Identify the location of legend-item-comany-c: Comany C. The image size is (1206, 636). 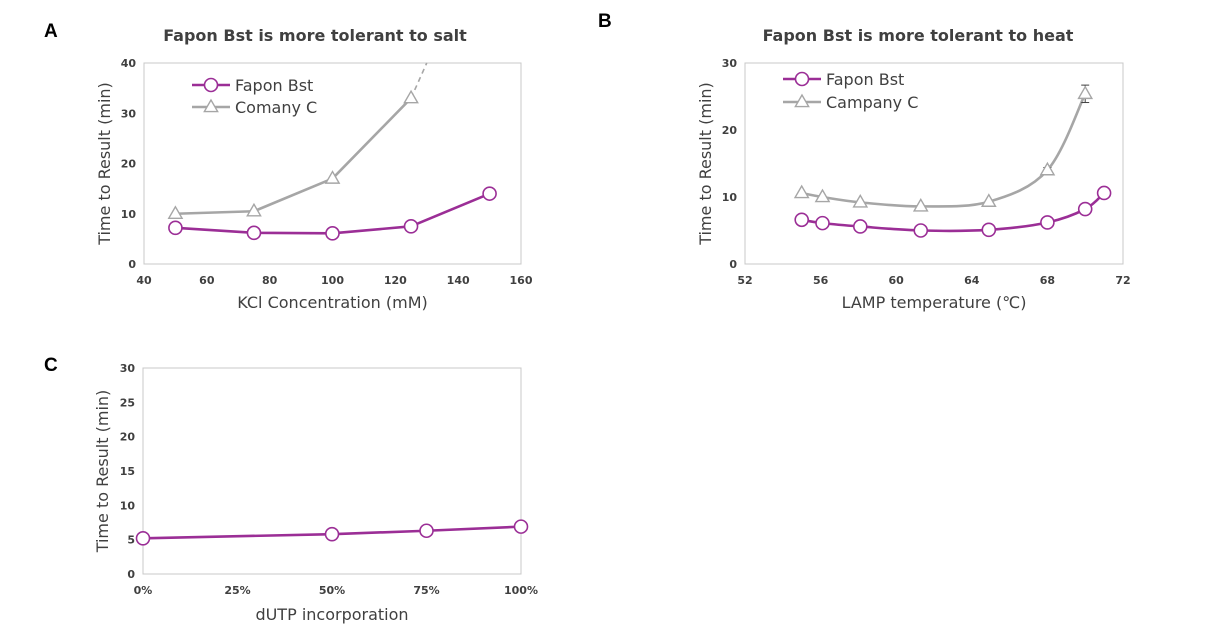
(254, 107).